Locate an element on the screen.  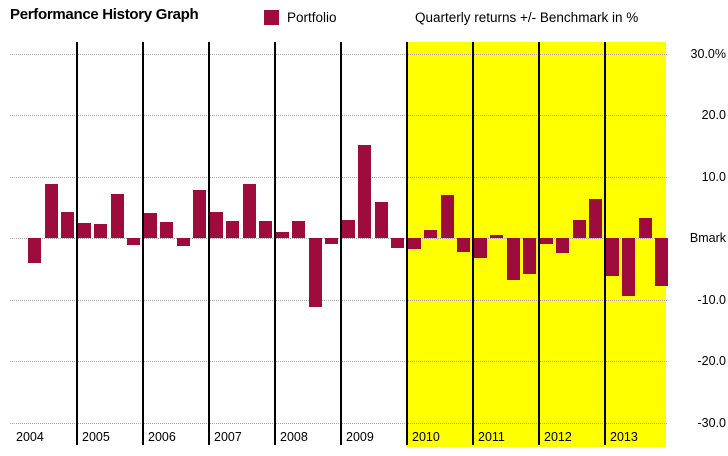
bar-2013-q2 is located at coordinates (629, 267).